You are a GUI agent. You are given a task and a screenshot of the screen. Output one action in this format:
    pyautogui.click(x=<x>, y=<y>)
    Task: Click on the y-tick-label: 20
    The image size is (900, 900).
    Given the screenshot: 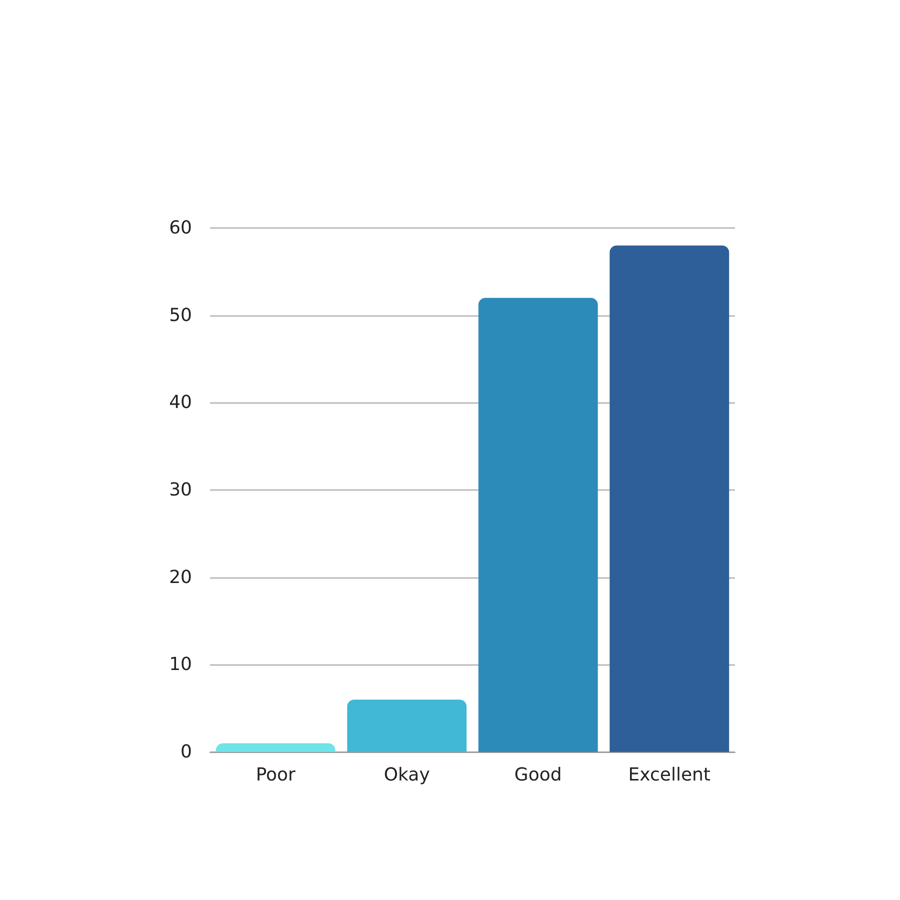 What is the action you would take?
    pyautogui.click(x=180, y=577)
    